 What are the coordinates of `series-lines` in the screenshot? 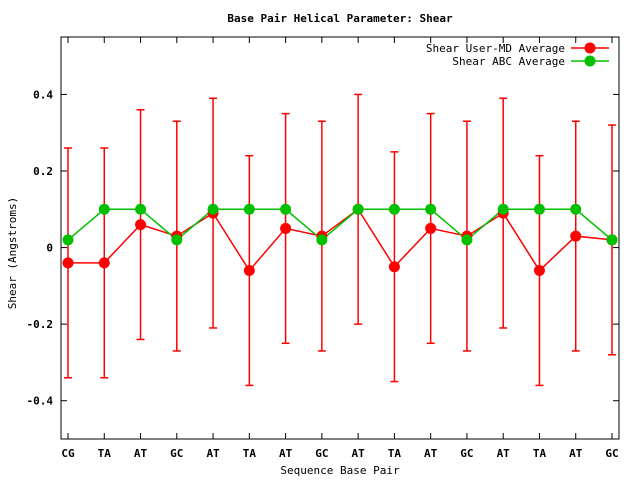 It's located at (340, 240).